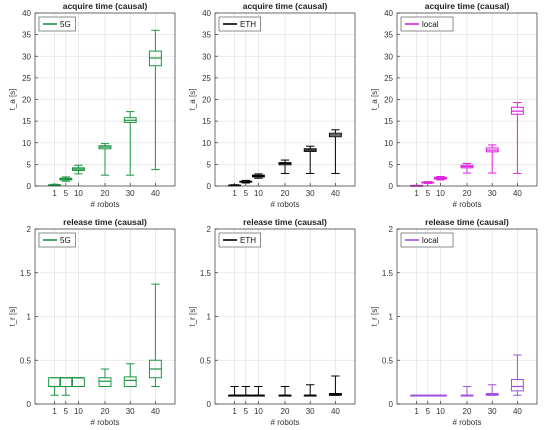 The width and height of the screenshot is (550, 430). I want to click on legend: ETH, so click(239, 240).